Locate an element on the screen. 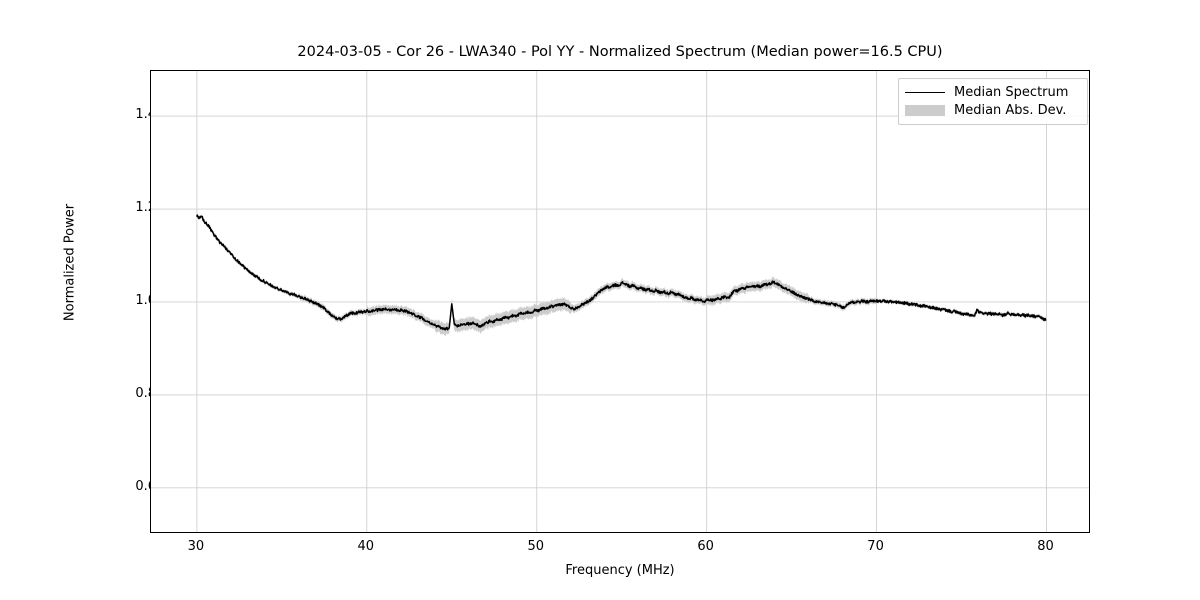 Image resolution: width=1200 pixels, height=600 pixels. chart-legend: Median Spectrum Median Abs. Dev. is located at coordinates (993, 101).